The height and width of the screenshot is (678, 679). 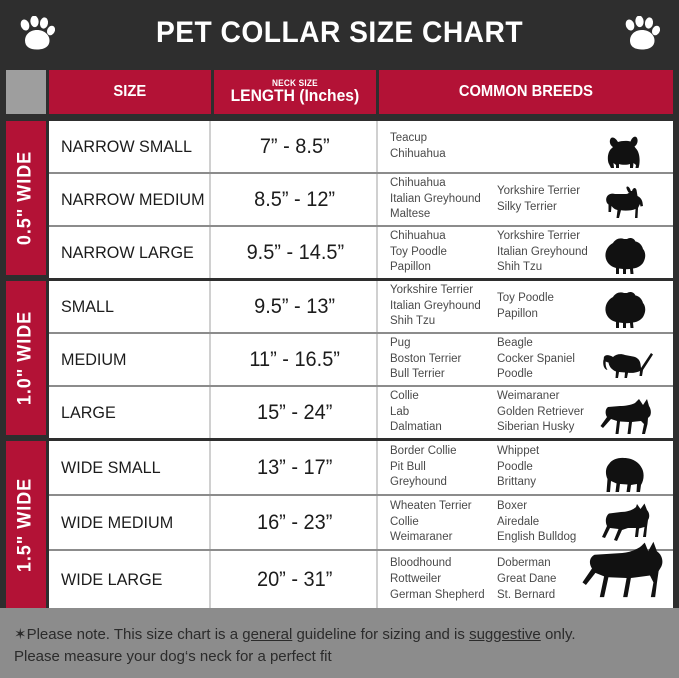 I want to click on size-name-text: NARROW MEDIUM, so click(x=133, y=199).